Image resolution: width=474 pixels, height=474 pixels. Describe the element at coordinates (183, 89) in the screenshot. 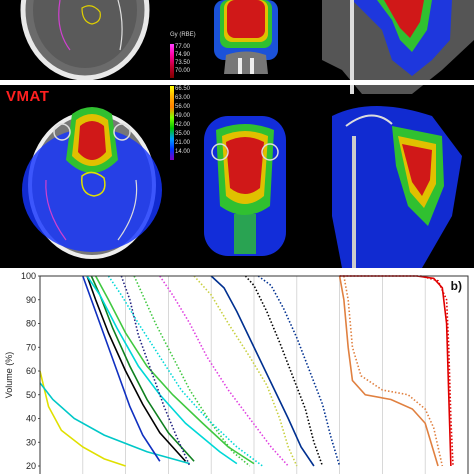

I see `colorbar-level: 66.50` at that location.